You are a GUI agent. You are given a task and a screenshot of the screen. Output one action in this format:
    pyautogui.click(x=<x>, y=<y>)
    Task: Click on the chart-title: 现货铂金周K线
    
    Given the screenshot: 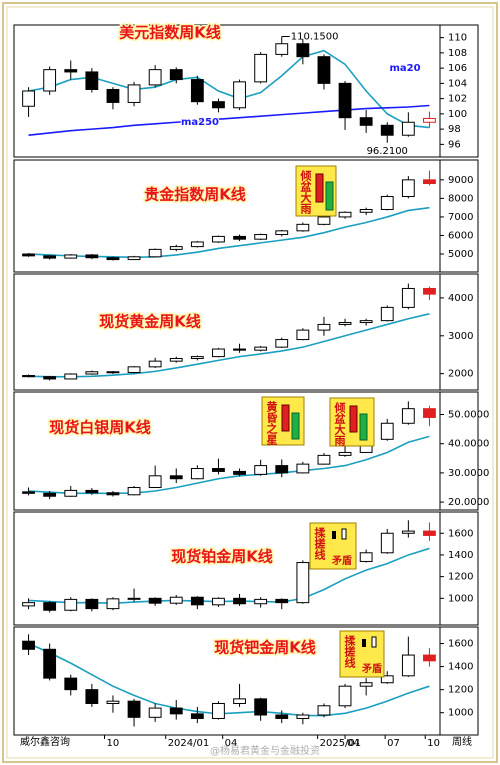 What is the action you would take?
    pyautogui.click(x=222, y=557)
    